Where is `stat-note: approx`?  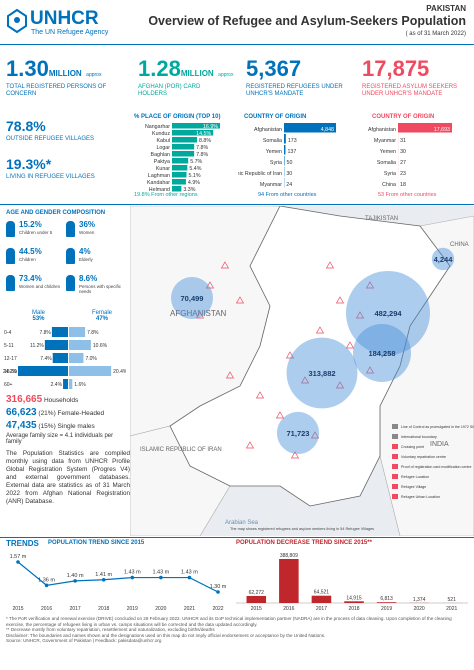
stat-note: approx is located at coordinates (94, 75).